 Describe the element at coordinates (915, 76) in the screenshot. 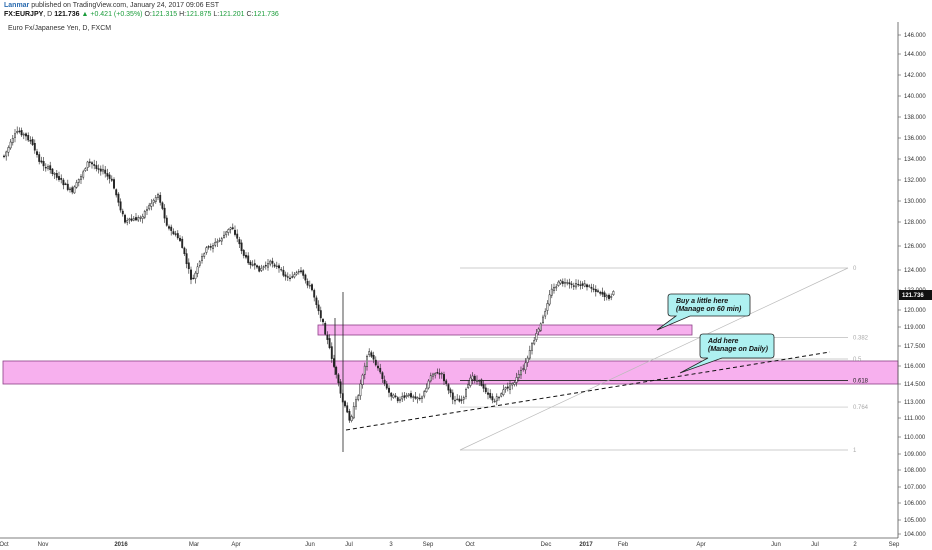

I see `price-tick-label: 142.000` at that location.